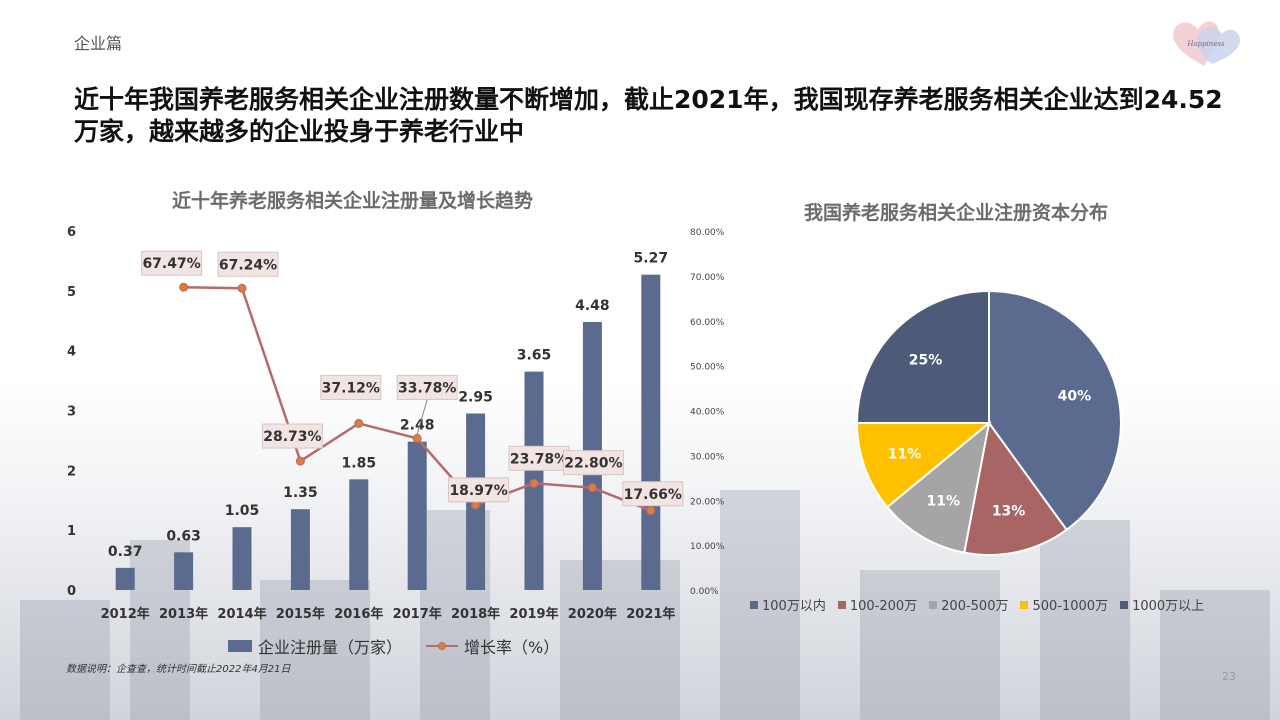 Image resolution: width=1280 pixels, height=720 pixels. What do you see at coordinates (1009, 512) in the screenshot?
I see `pie-slice-label: 13%` at bounding box center [1009, 512].